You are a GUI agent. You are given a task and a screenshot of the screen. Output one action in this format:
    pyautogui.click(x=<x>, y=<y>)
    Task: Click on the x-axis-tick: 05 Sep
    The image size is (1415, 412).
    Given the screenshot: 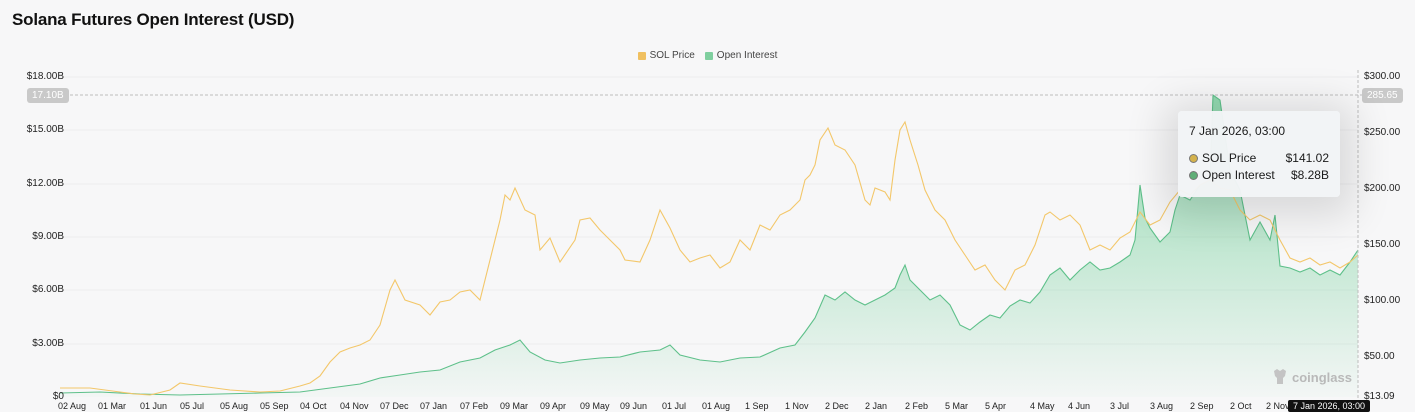 What is the action you would take?
    pyautogui.click(x=274, y=406)
    